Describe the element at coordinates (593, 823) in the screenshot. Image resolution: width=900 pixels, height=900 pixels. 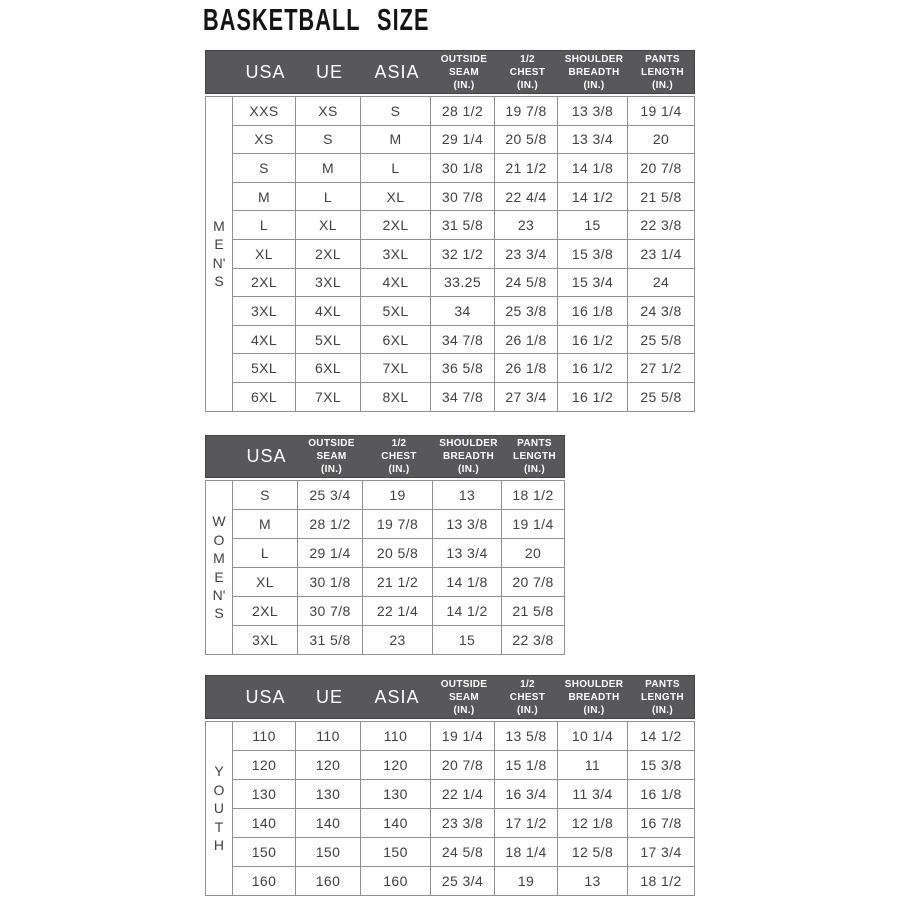
I see `size-cell: 12 1/8` at that location.